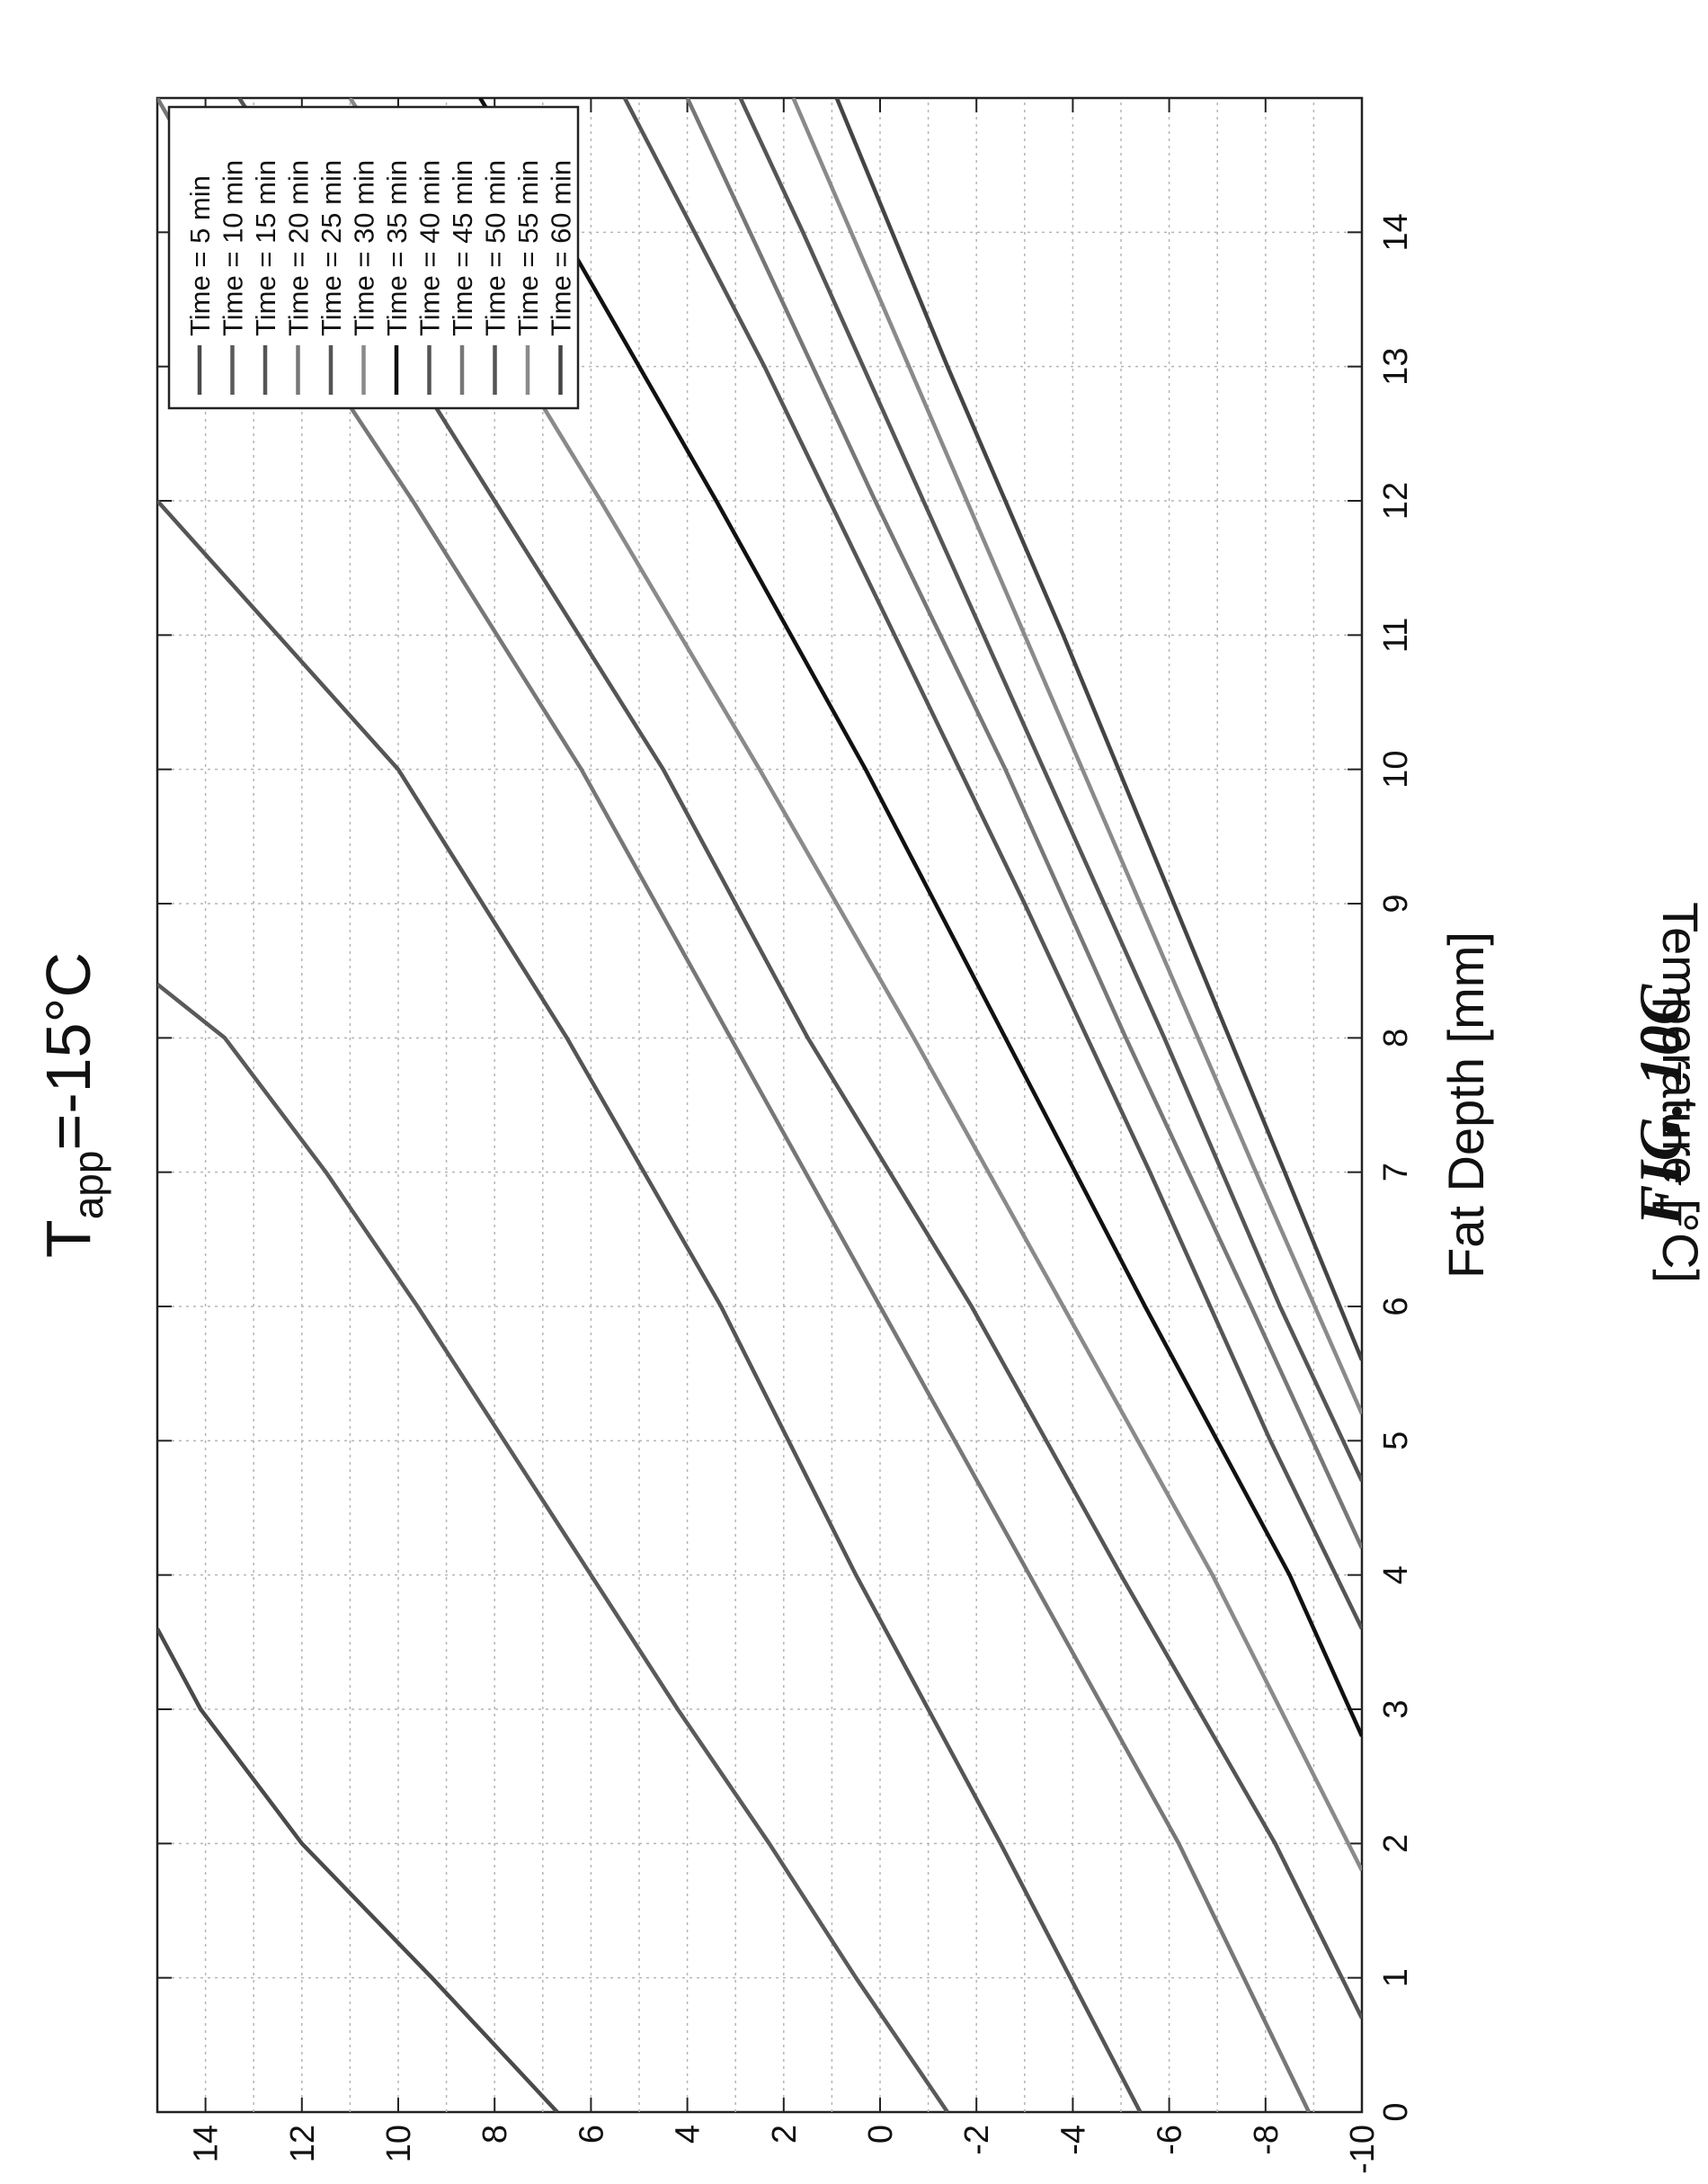  Describe the element at coordinates (528, 248) in the screenshot. I see `legend-label: Time = 55 min` at that location.